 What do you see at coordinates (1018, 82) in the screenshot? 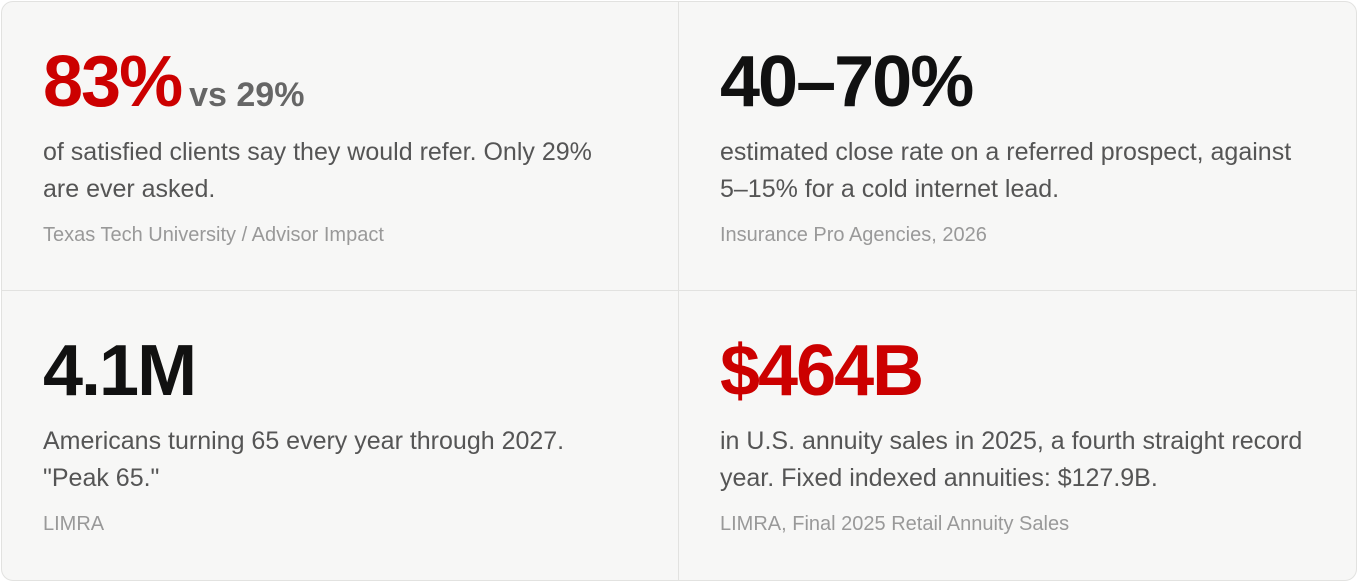
I see `stat-figure: 40–70%` at bounding box center [1018, 82].